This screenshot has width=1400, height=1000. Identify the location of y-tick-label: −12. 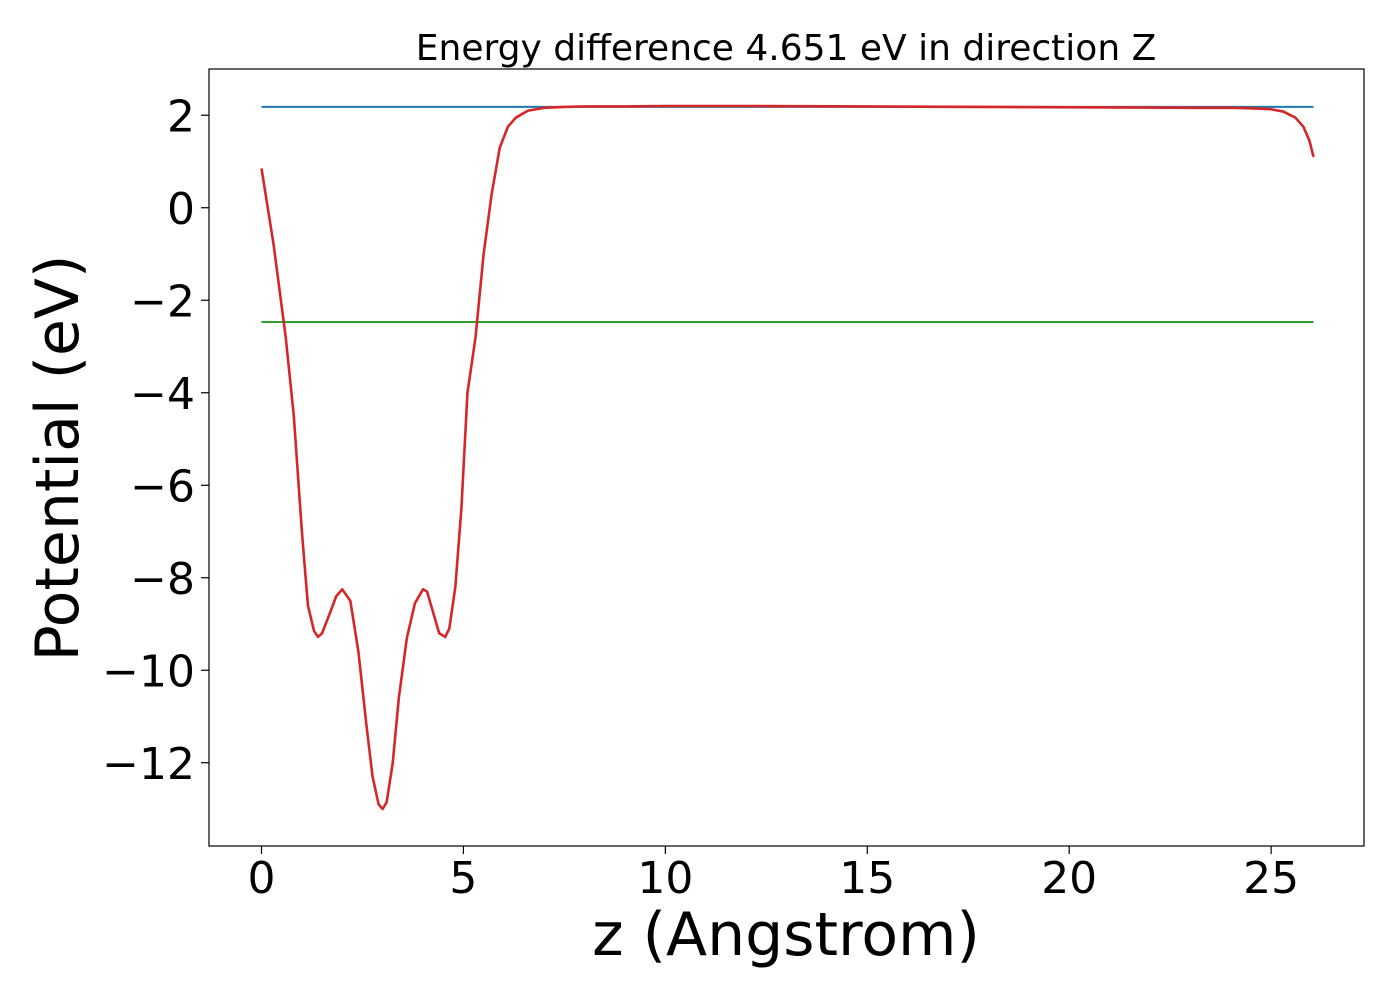
(148, 764).